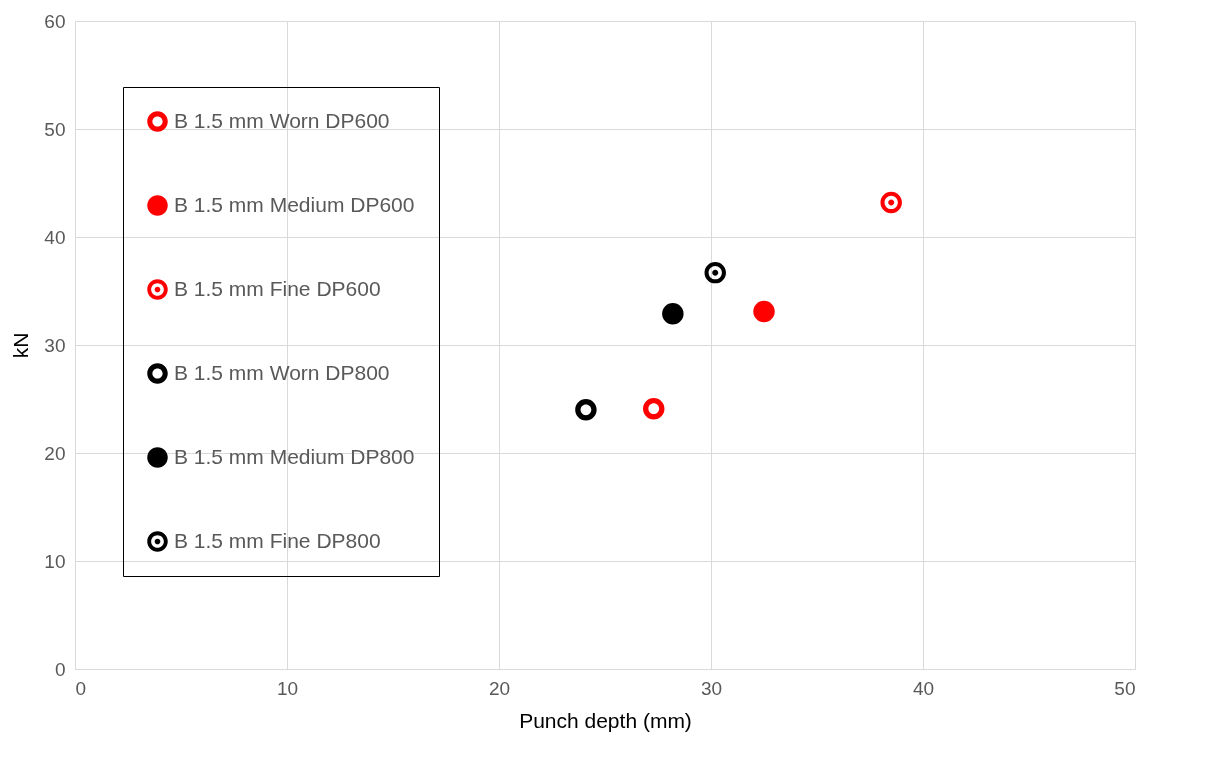 Image resolution: width=1212 pixels, height=771 pixels. What do you see at coordinates (277, 540) in the screenshot?
I see `legend-label: B 1.5 mm Fine DP800` at bounding box center [277, 540].